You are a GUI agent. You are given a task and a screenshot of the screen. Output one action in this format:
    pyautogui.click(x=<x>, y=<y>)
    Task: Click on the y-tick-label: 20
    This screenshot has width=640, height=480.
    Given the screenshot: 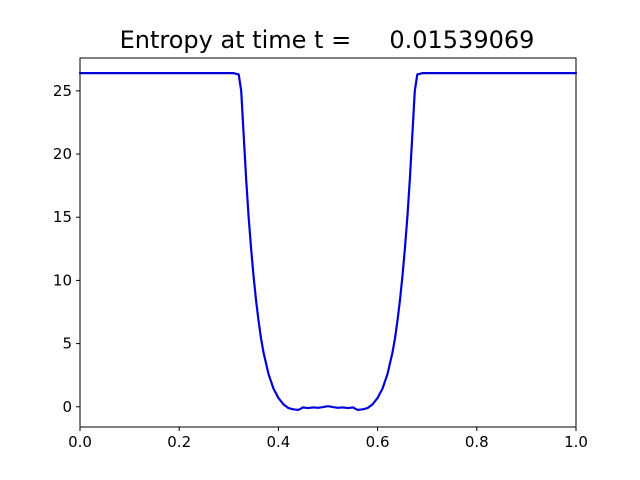 What is the action you would take?
    pyautogui.click(x=62, y=154)
    